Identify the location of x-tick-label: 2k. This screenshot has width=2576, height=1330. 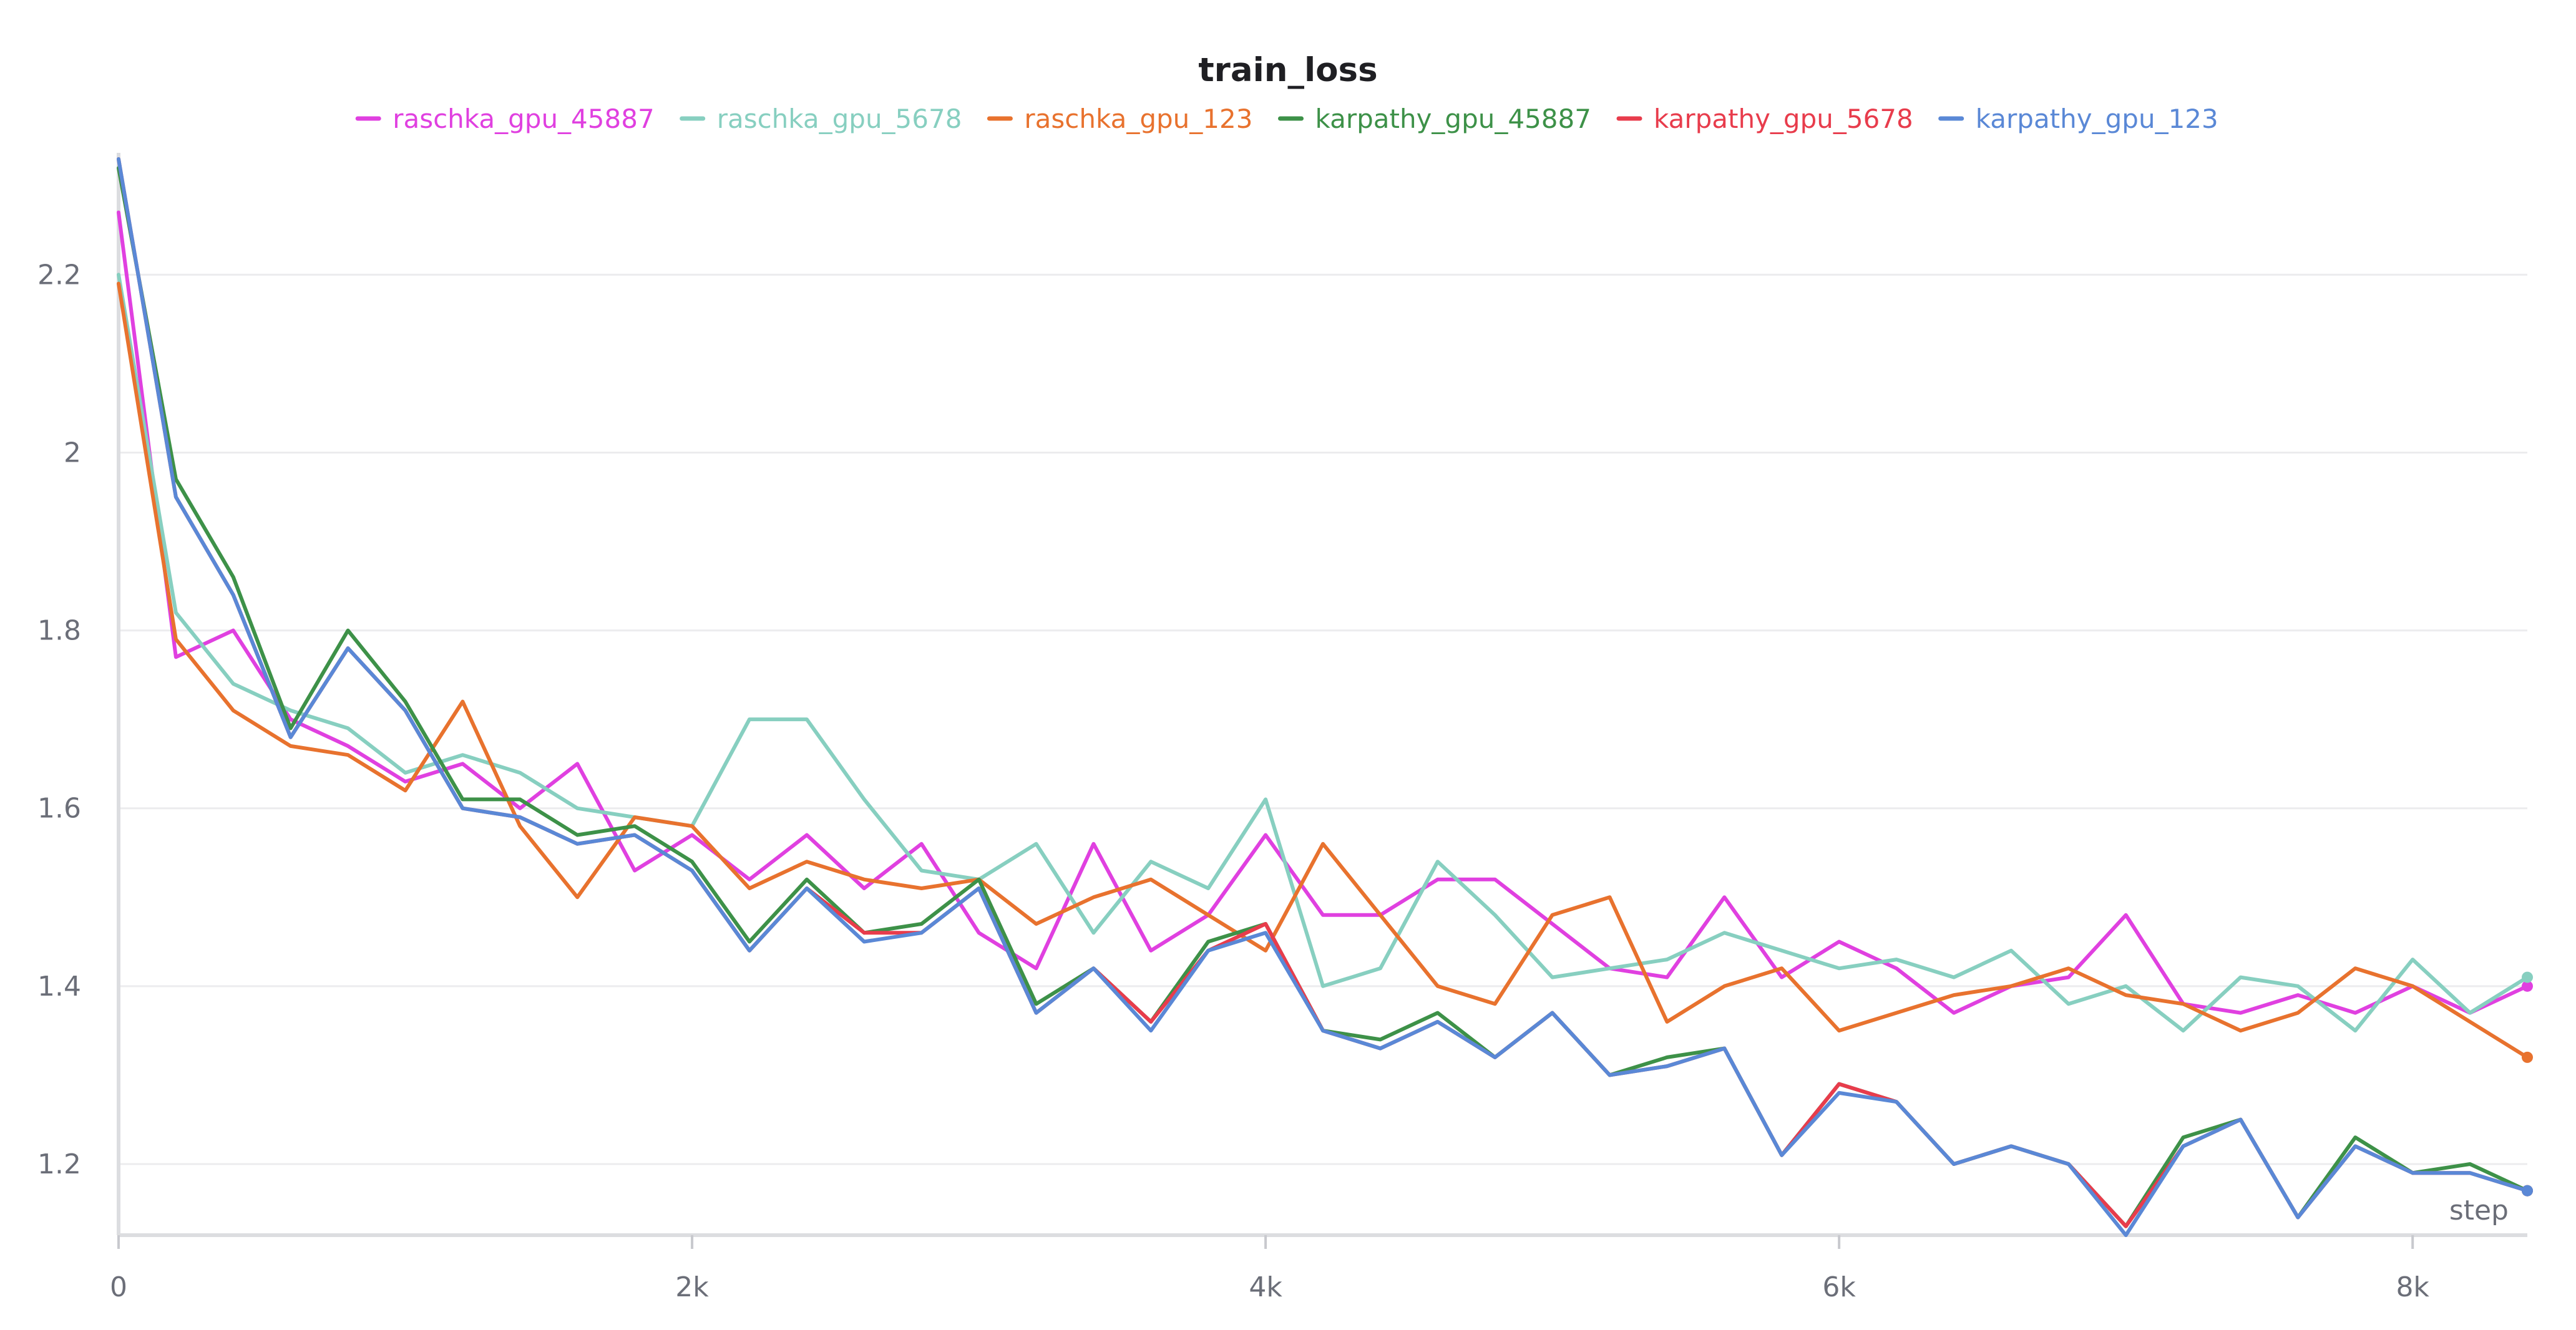
(692, 1287).